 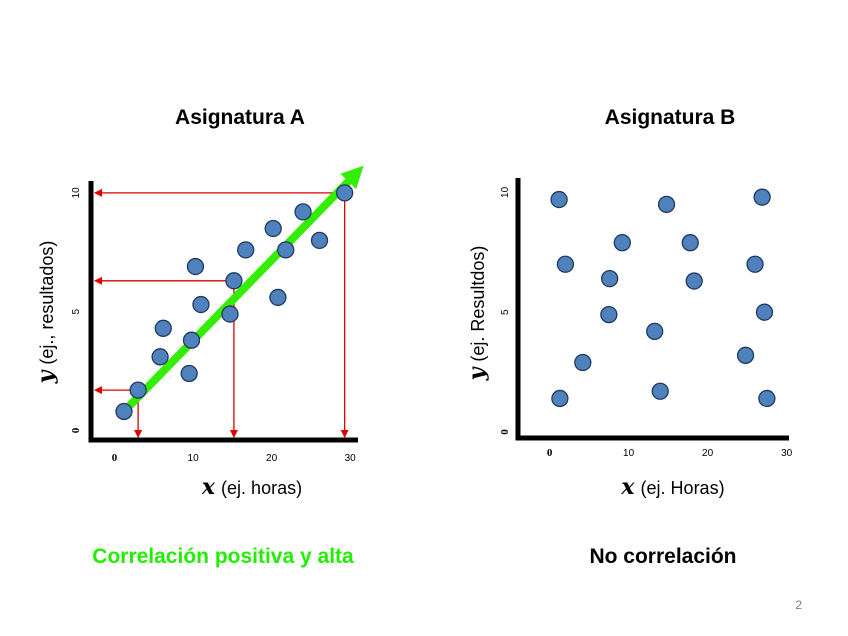 What do you see at coordinates (478, 304) in the screenshot?
I see `b-y-axis-text: (ej. Resultdos)` at bounding box center [478, 304].